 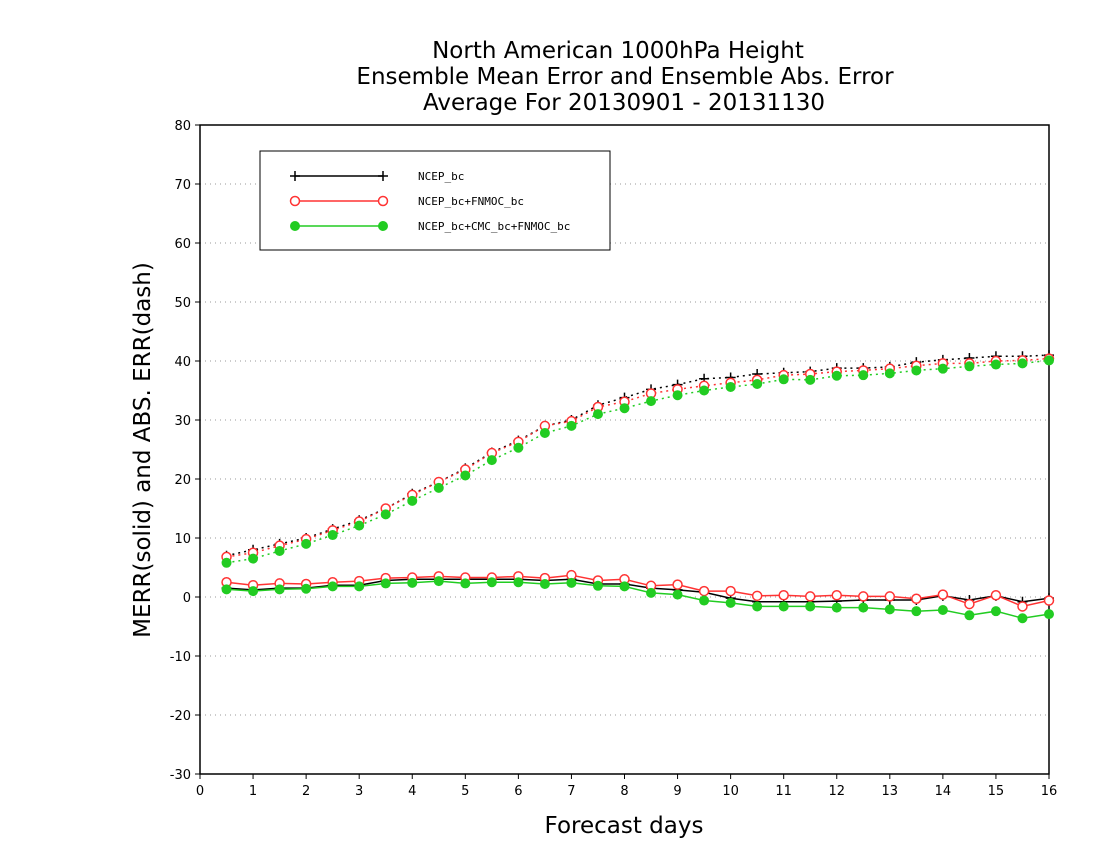 What do you see at coordinates (783, 791) in the screenshot?
I see `x-tick-label: 11` at bounding box center [783, 791].